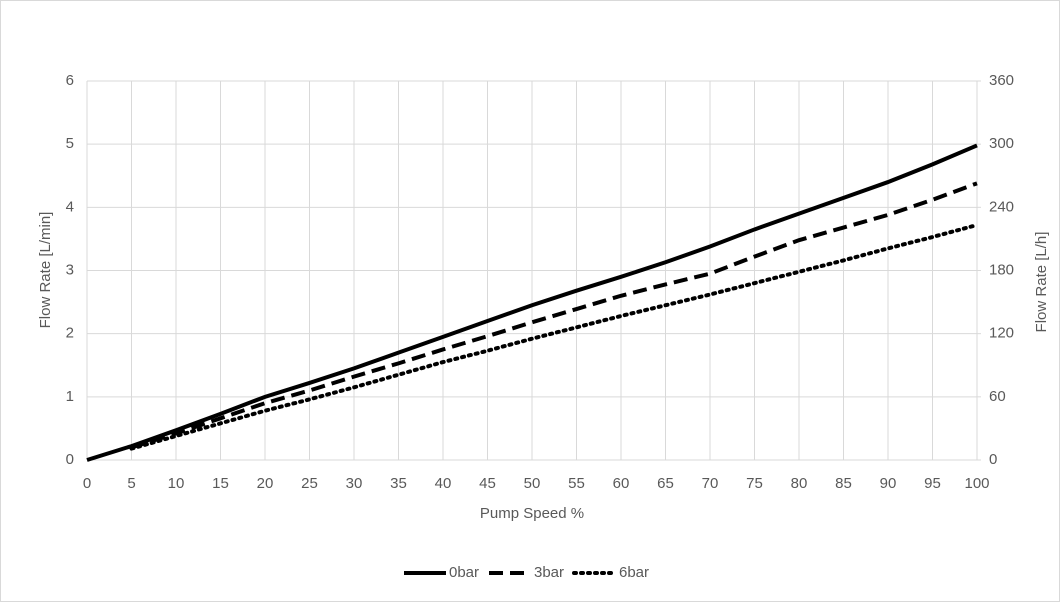 The width and height of the screenshot is (1060, 602). Describe the element at coordinates (354, 483) in the screenshot. I see `x-tick-label: 30` at that location.